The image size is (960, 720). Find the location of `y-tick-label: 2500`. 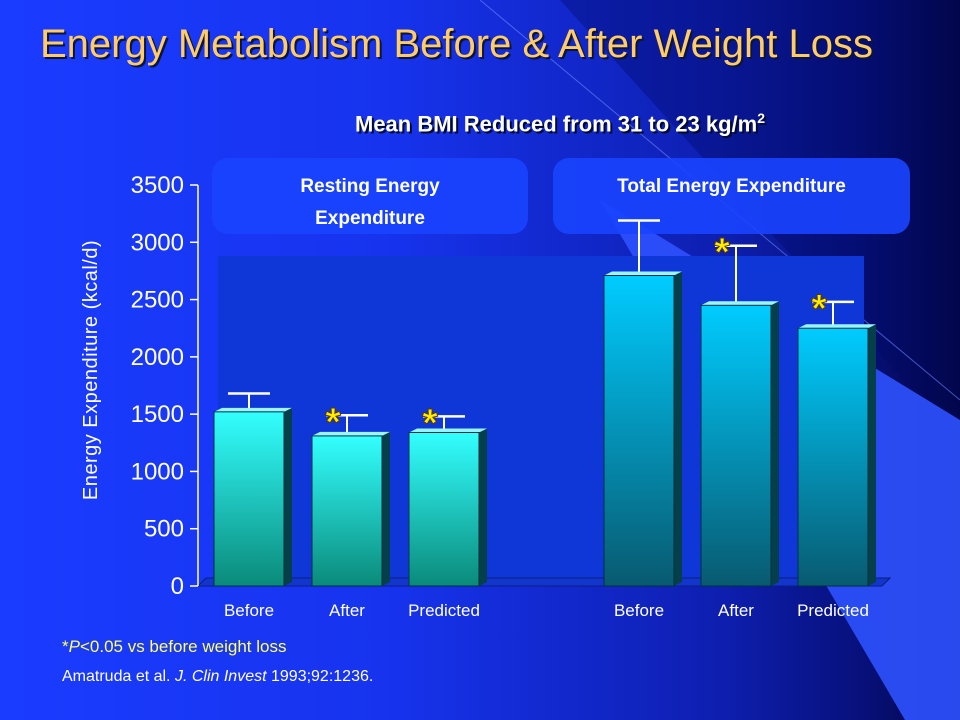

y-tick-label: 2500 is located at coordinates (157, 300).